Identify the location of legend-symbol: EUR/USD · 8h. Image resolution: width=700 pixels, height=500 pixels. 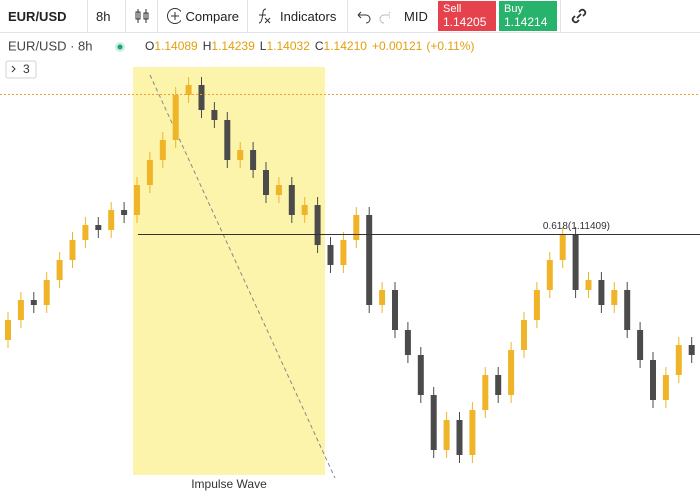
(50, 45).